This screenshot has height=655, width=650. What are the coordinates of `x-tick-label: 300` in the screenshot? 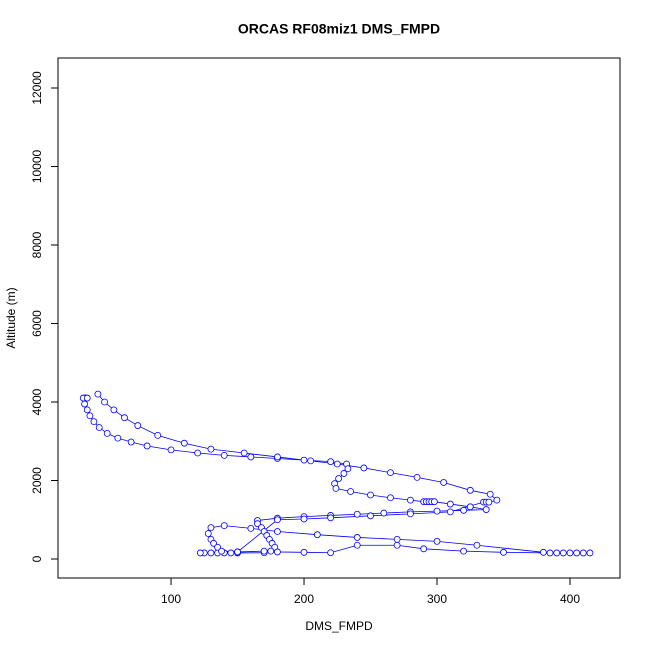 It's located at (437, 599).